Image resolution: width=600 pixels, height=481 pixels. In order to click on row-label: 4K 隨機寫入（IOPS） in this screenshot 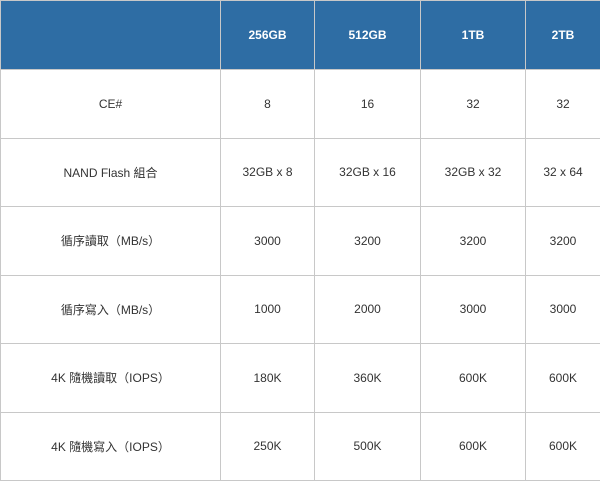, I will do `click(110, 446)`.